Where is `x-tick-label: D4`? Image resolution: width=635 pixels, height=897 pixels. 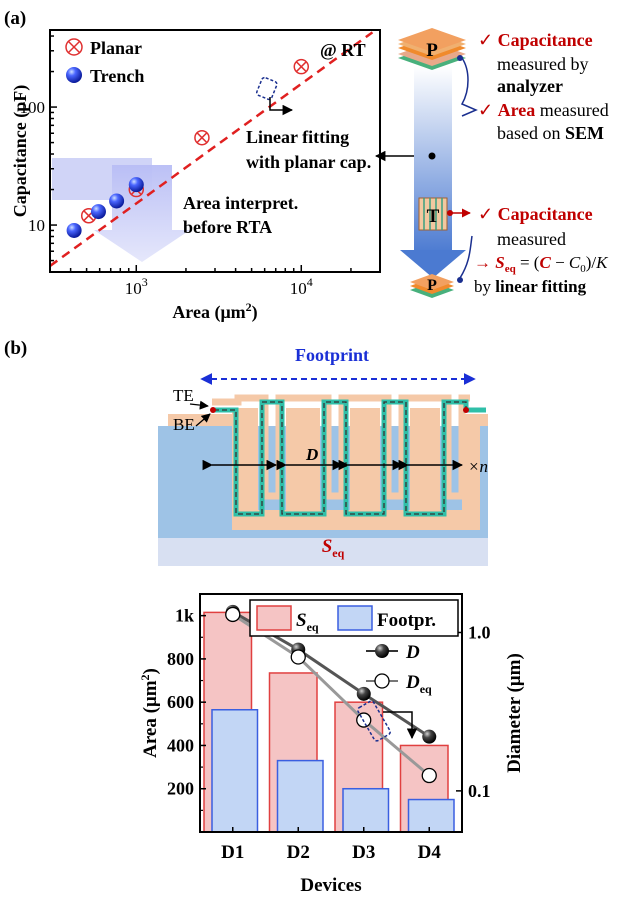 x-tick-label: D4 is located at coordinates (430, 852).